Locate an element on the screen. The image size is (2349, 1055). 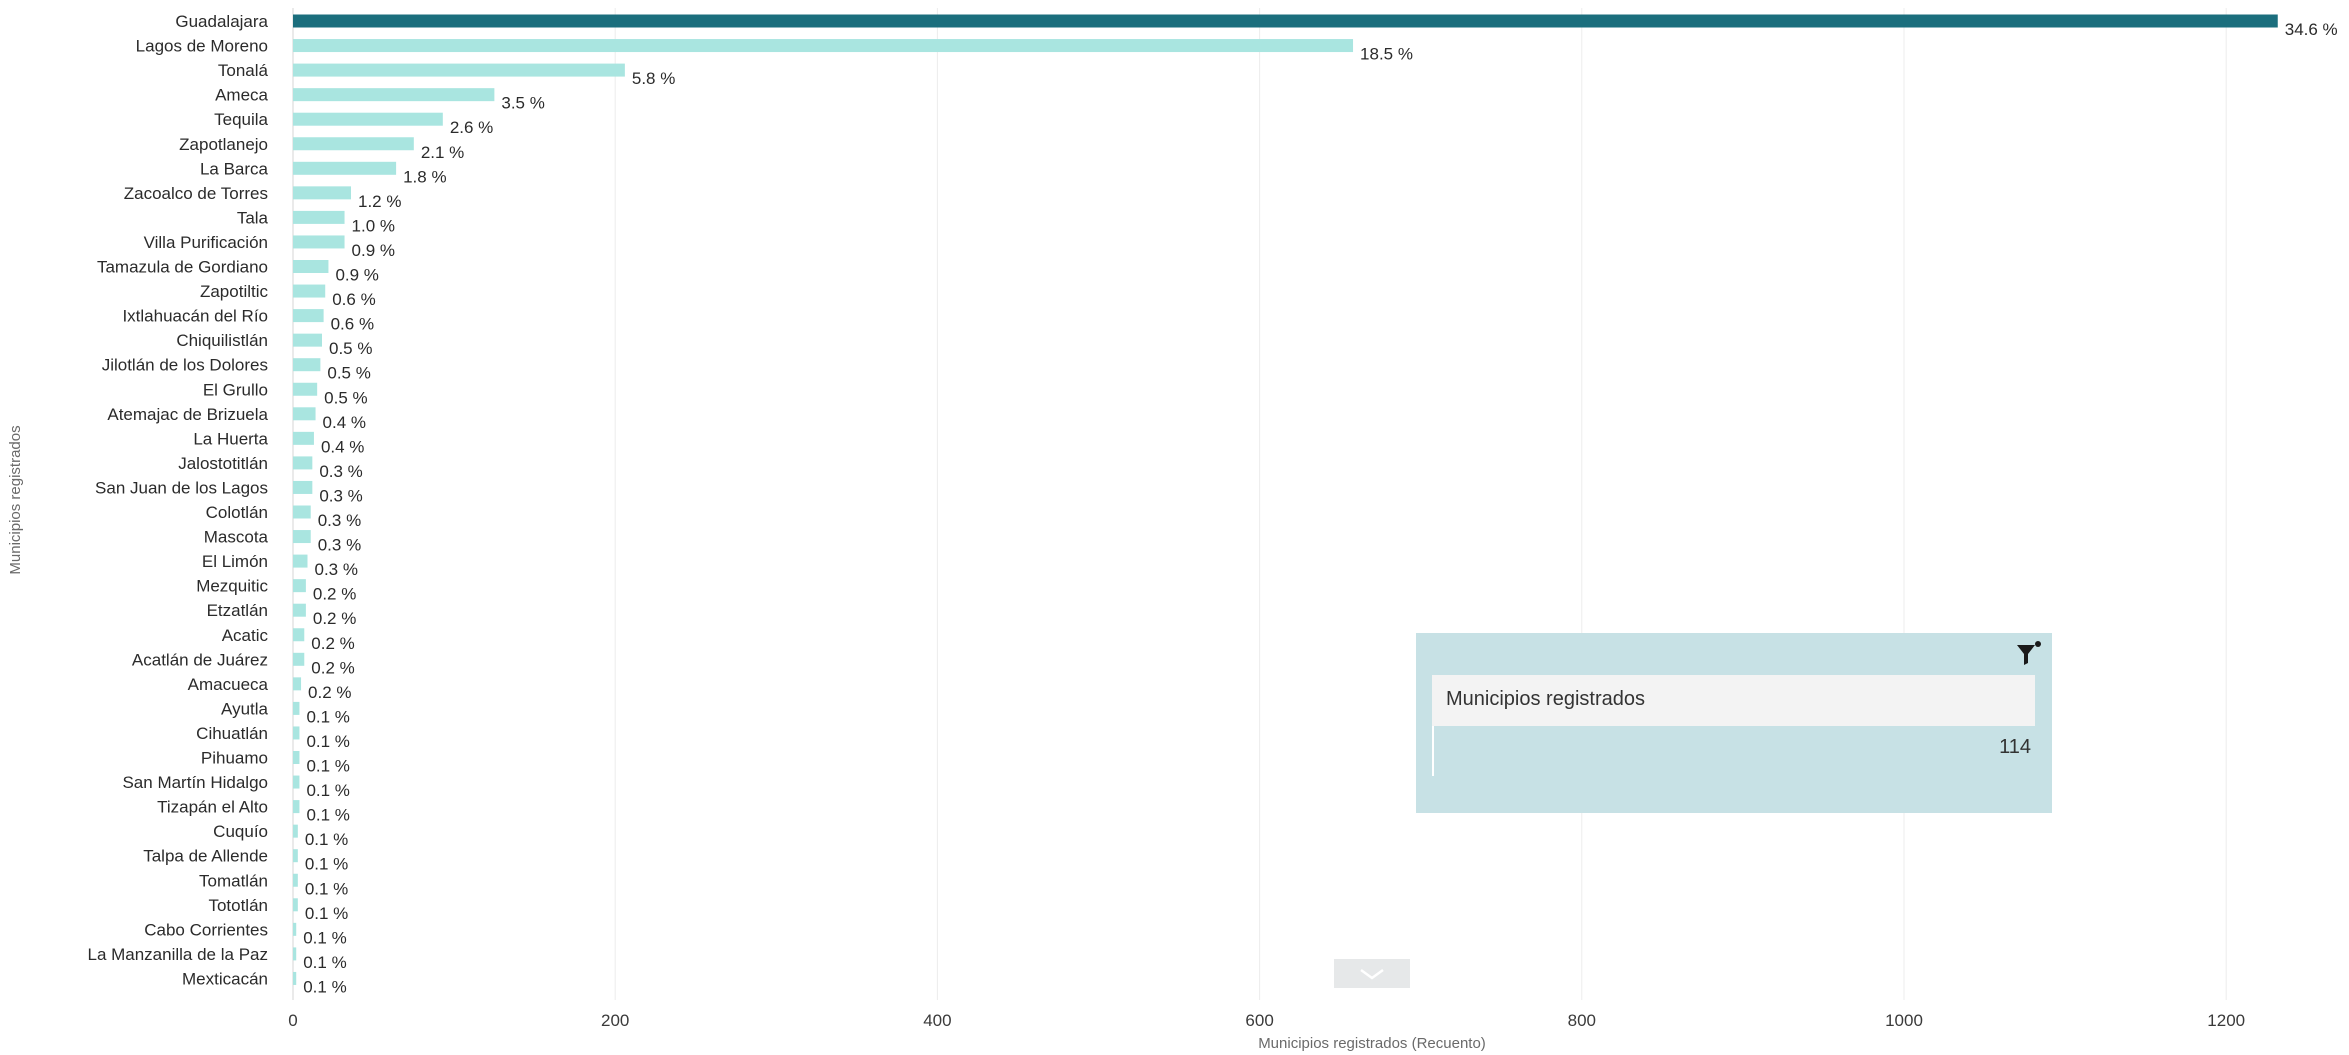
category-label: Ameca is located at coordinates (241, 95).